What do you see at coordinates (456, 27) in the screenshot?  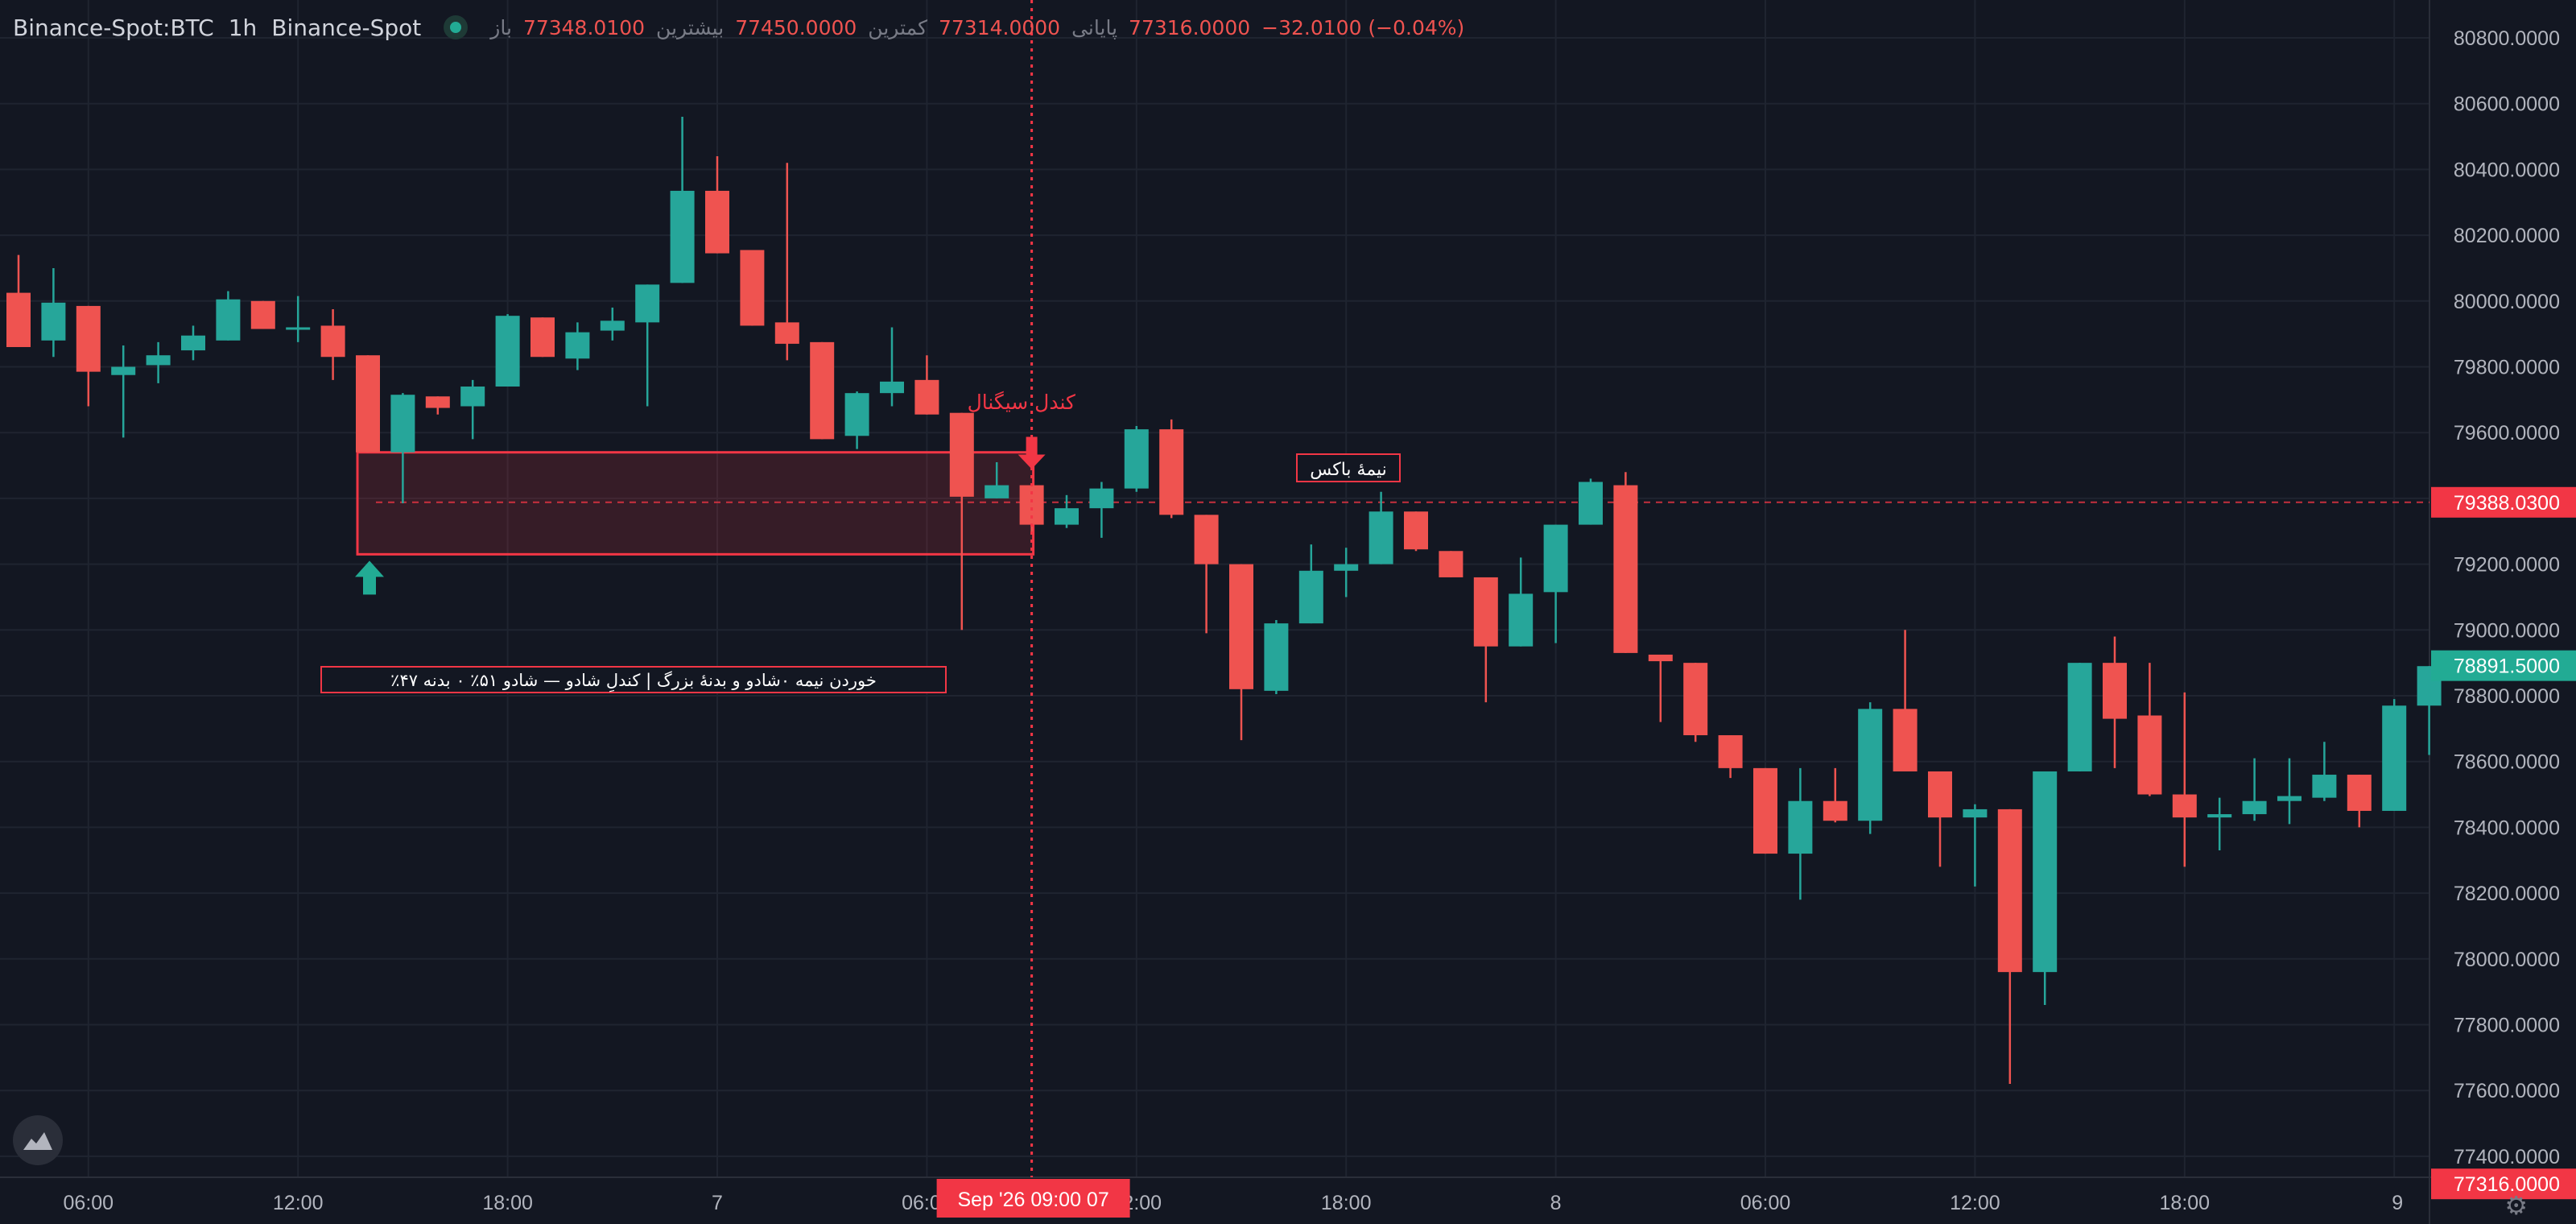 I see `status-dot-icon` at bounding box center [456, 27].